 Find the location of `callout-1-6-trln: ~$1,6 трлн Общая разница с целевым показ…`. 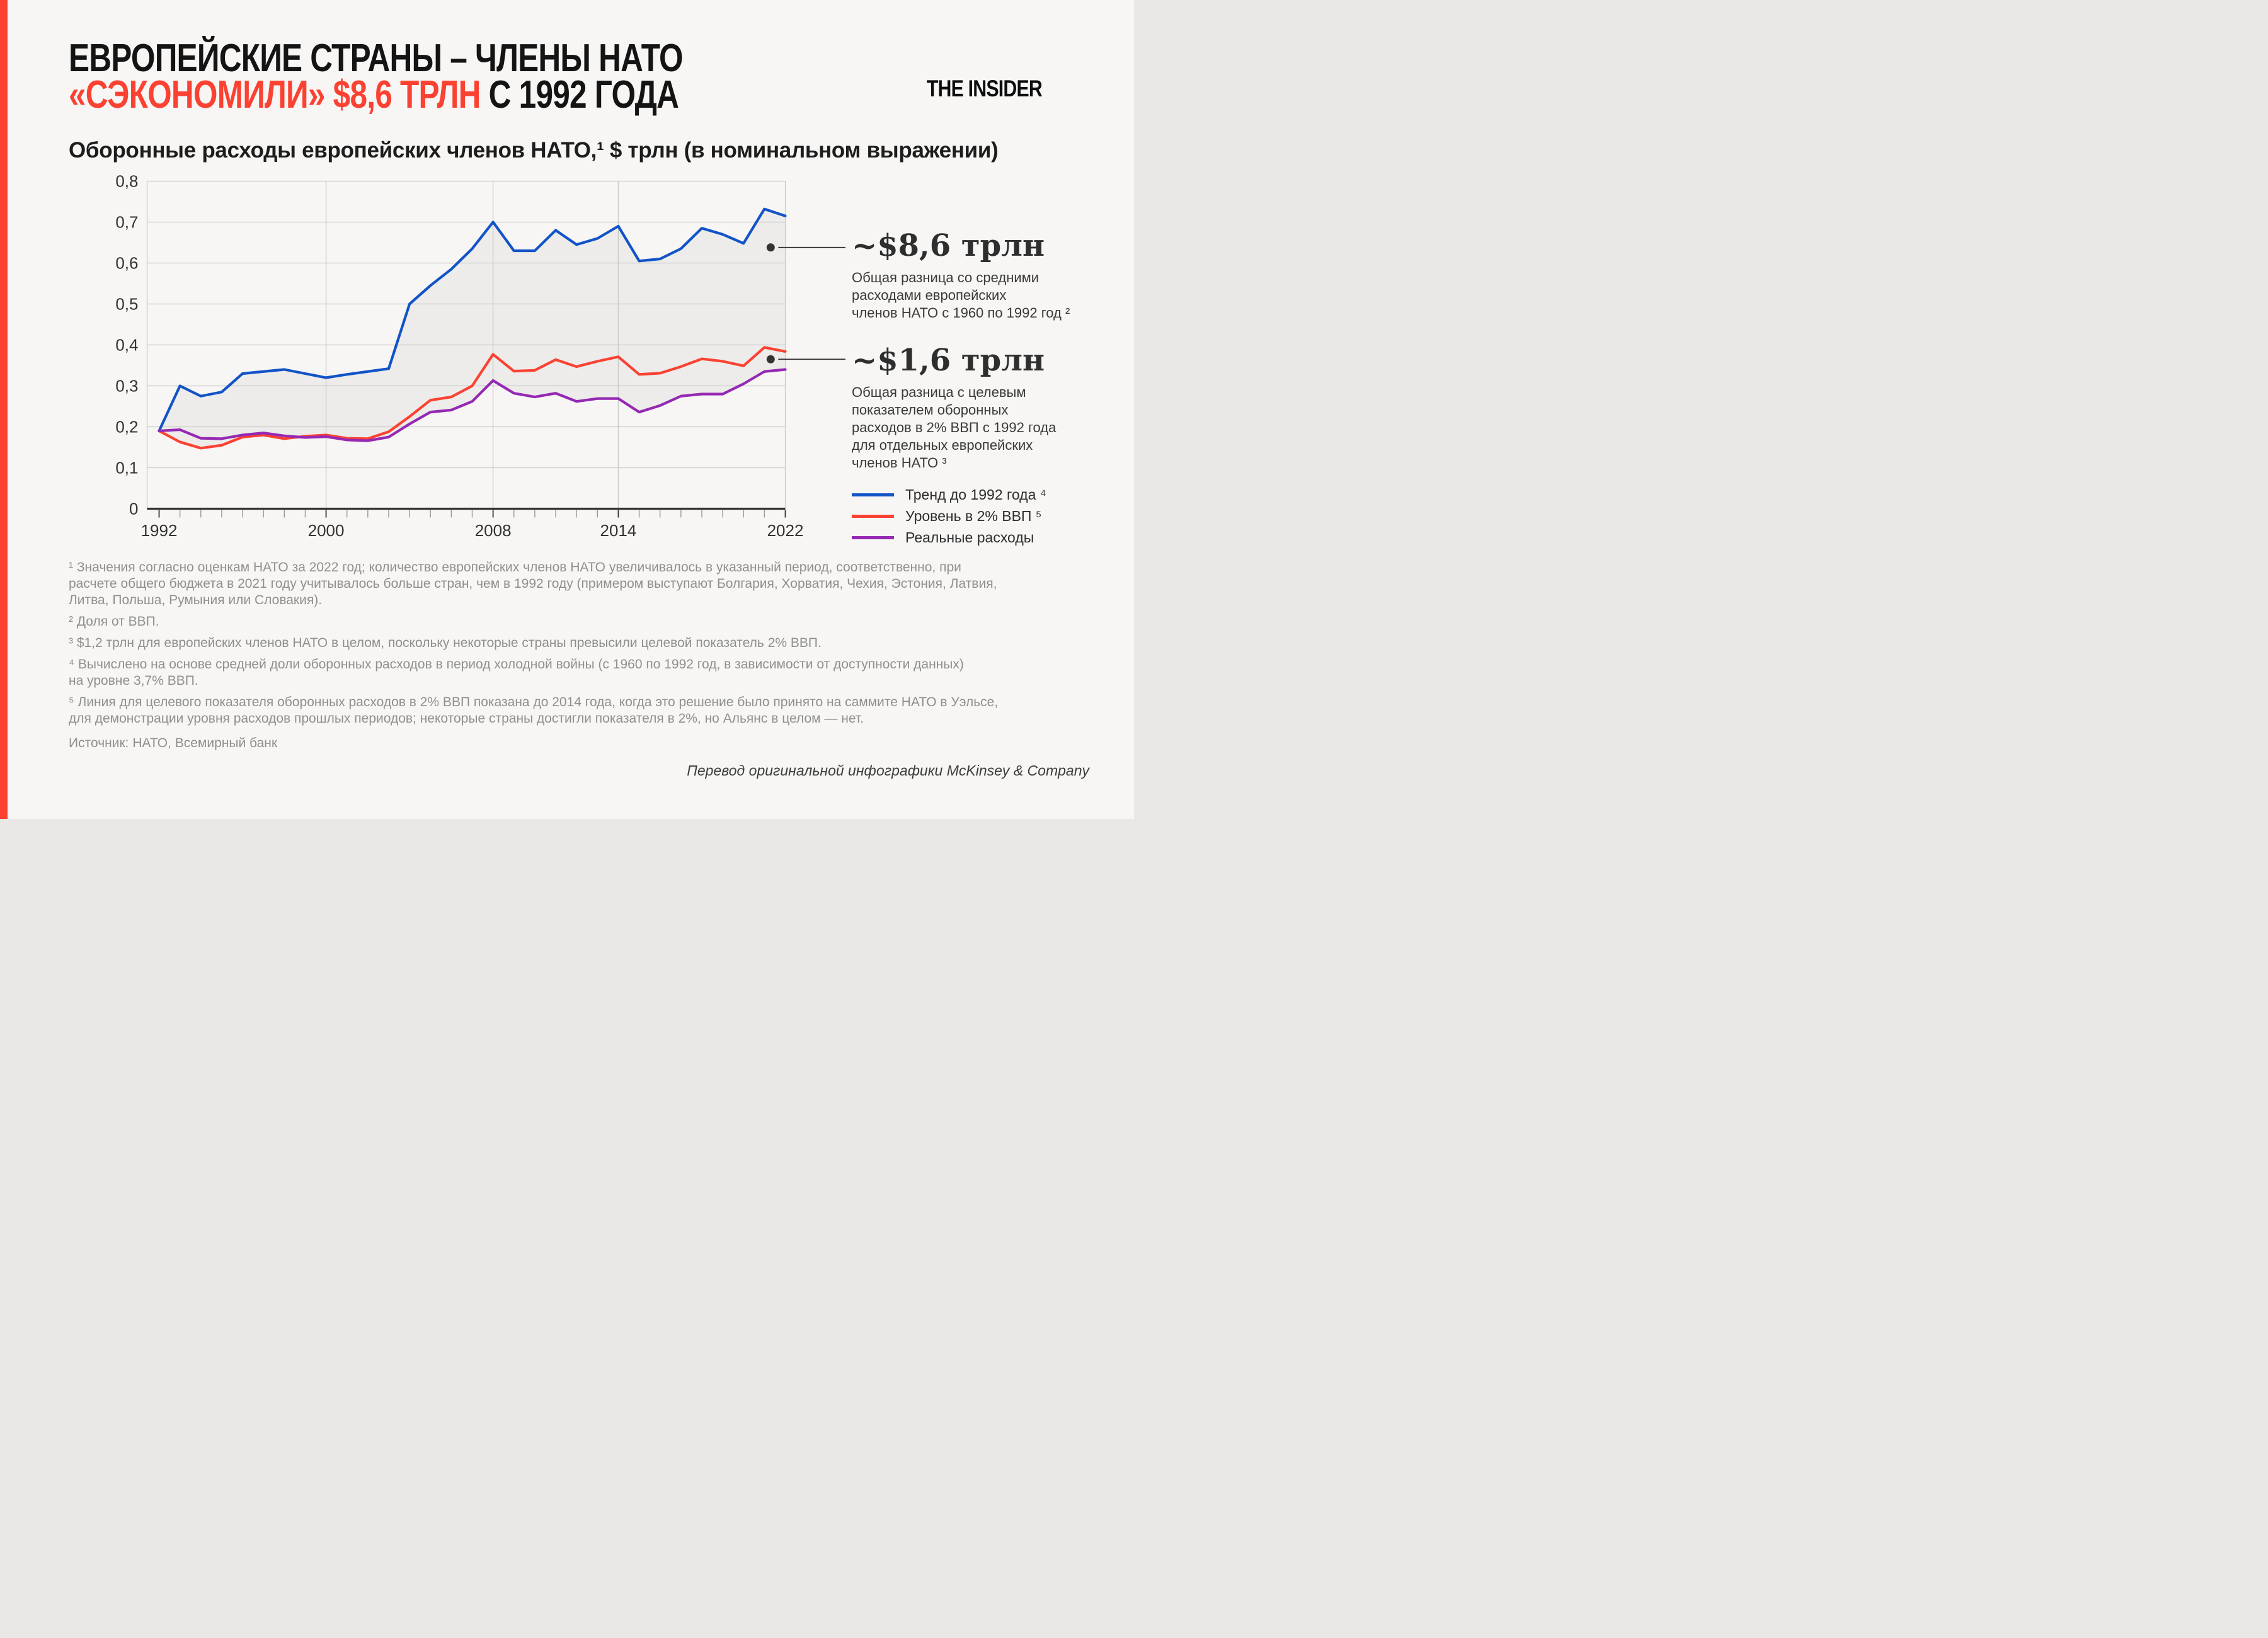

callout-1-6-trln: ~$1,6 трлн Общая разница с целевым показ… is located at coordinates (971, 407).